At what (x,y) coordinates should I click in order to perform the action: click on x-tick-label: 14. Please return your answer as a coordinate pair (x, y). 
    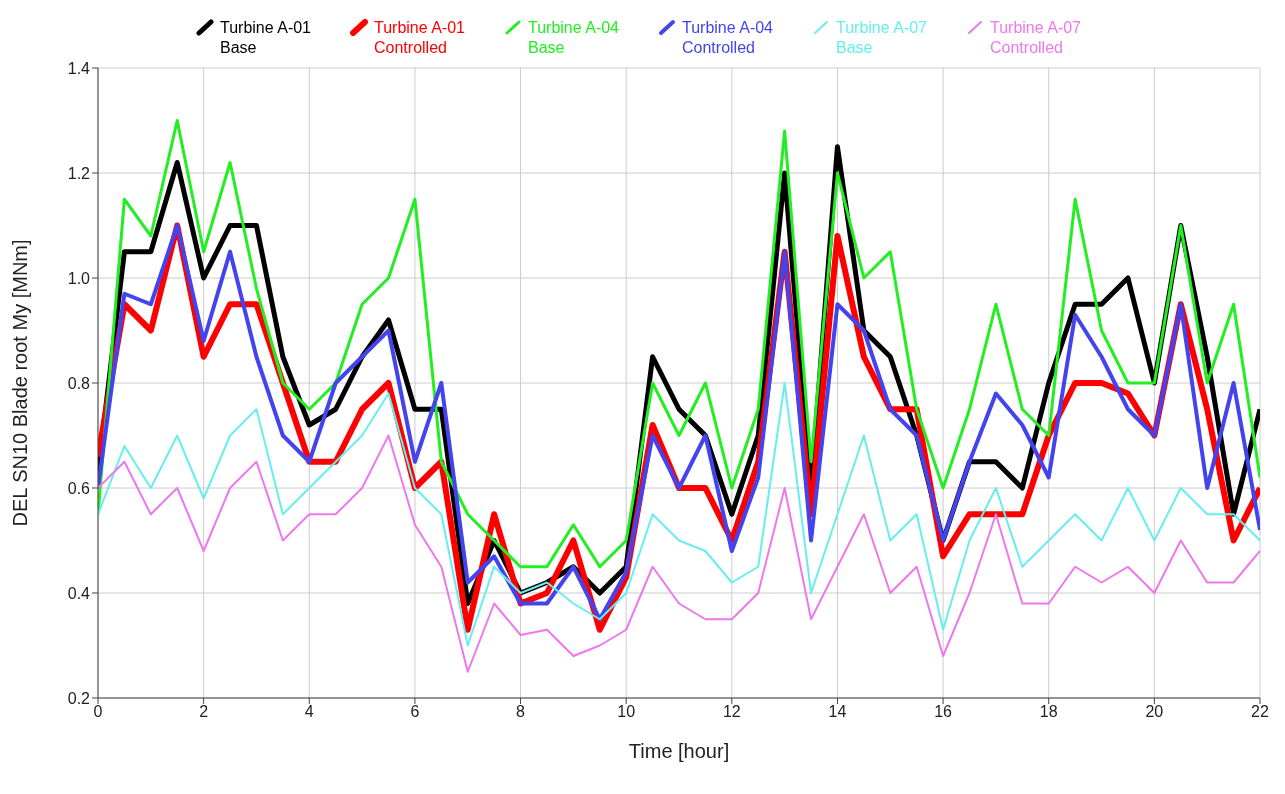
    Looking at the image, I should click on (837, 712).